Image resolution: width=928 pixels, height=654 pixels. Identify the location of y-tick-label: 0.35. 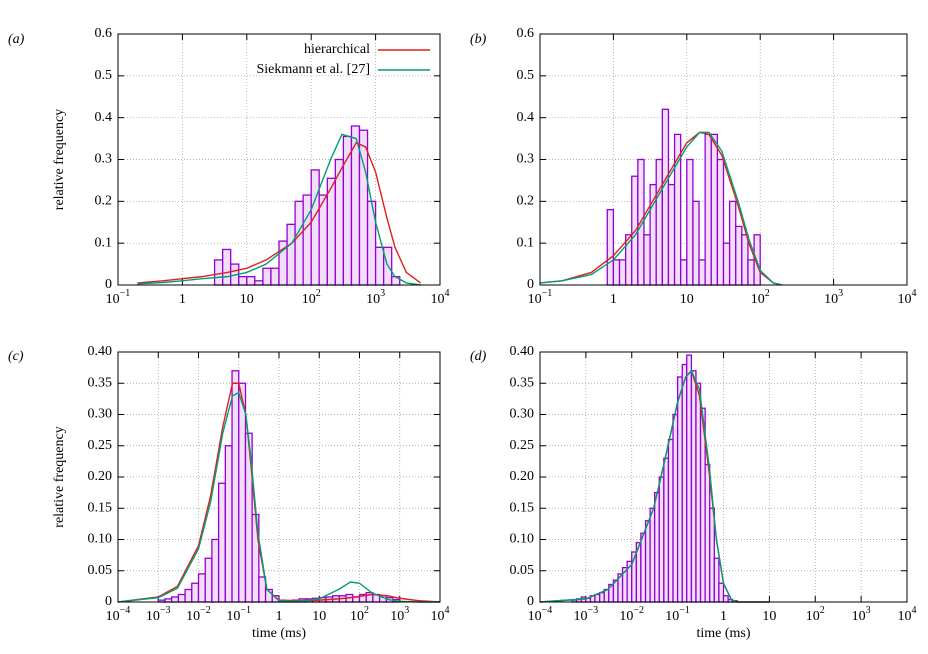
(100, 382).